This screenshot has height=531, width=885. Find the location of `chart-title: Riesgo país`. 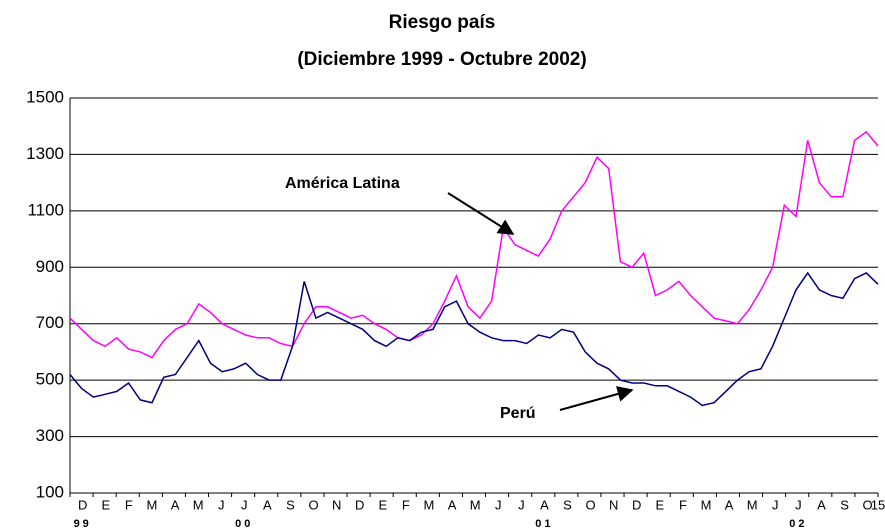

chart-title: Riesgo país is located at coordinates (442, 22).